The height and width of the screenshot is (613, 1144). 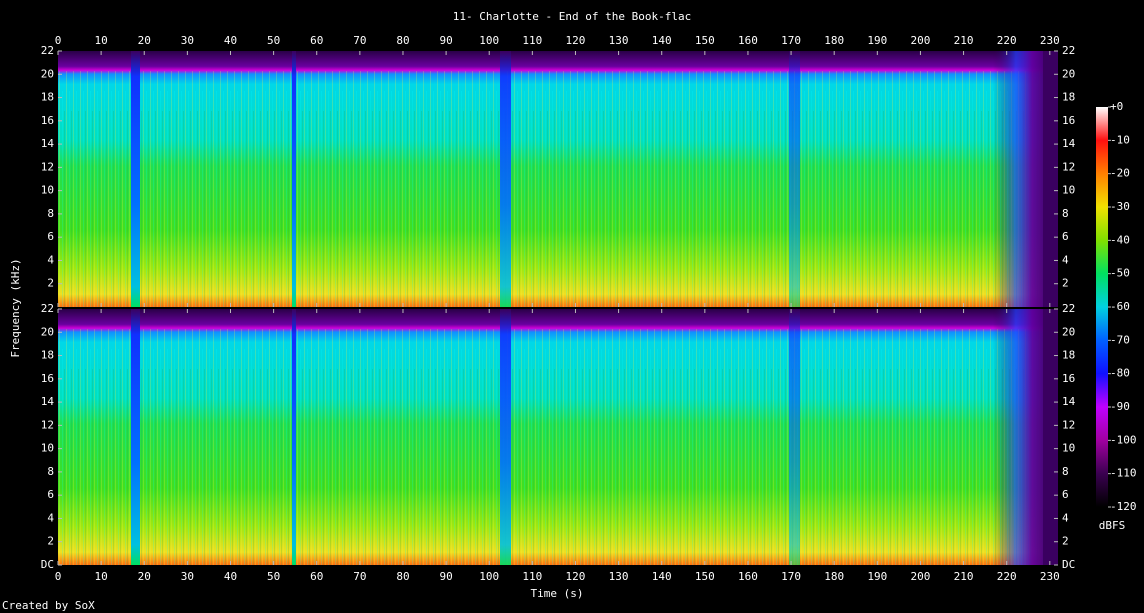 What do you see at coordinates (964, 576) in the screenshot?
I see `x-tick-label: 210` at bounding box center [964, 576].